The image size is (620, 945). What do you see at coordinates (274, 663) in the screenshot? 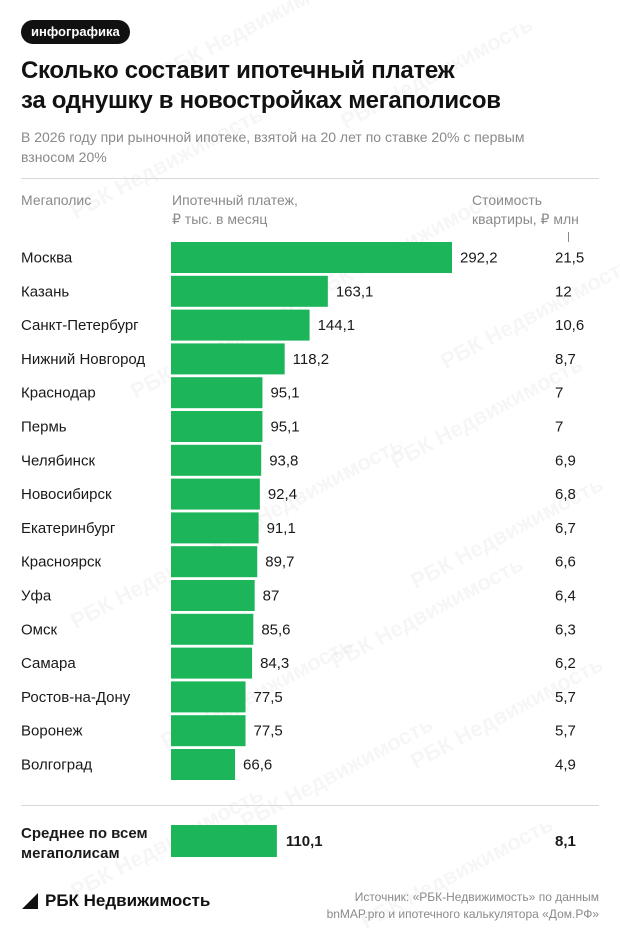
I see `bar-value-label: 84,3` at bounding box center [274, 663].